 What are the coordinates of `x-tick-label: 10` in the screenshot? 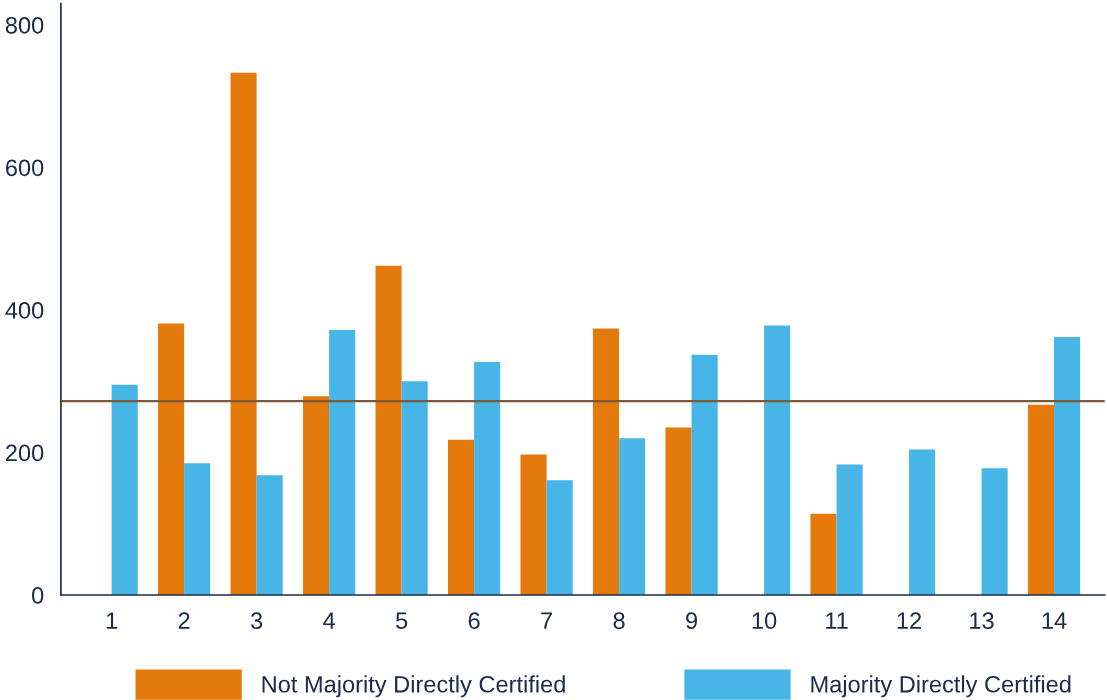 It's located at (764, 621).